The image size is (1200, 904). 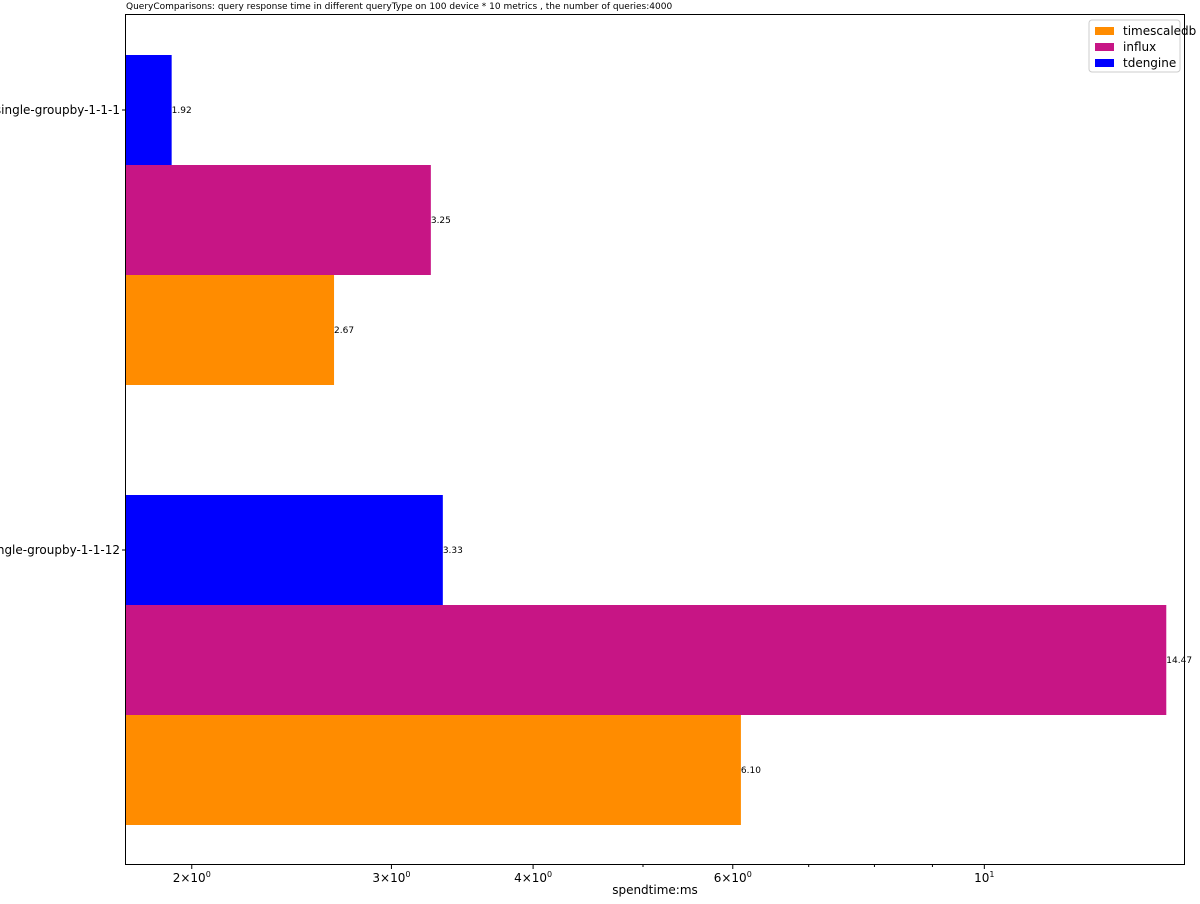 I want to click on legend-swatch-tdengine, so click(x=1104, y=63).